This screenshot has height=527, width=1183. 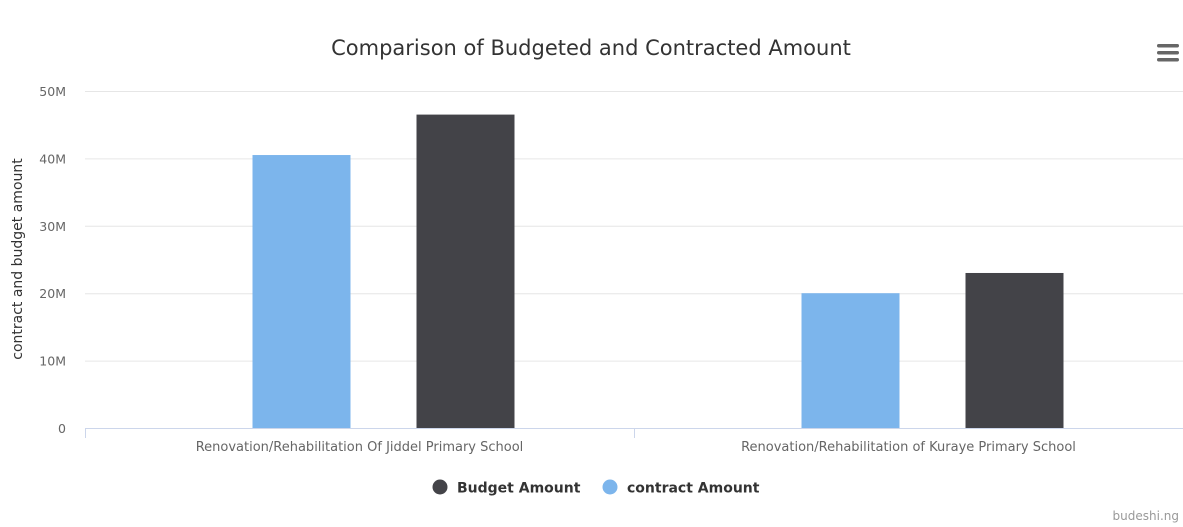 I want to click on y-tick-label: 0, so click(x=62, y=428).